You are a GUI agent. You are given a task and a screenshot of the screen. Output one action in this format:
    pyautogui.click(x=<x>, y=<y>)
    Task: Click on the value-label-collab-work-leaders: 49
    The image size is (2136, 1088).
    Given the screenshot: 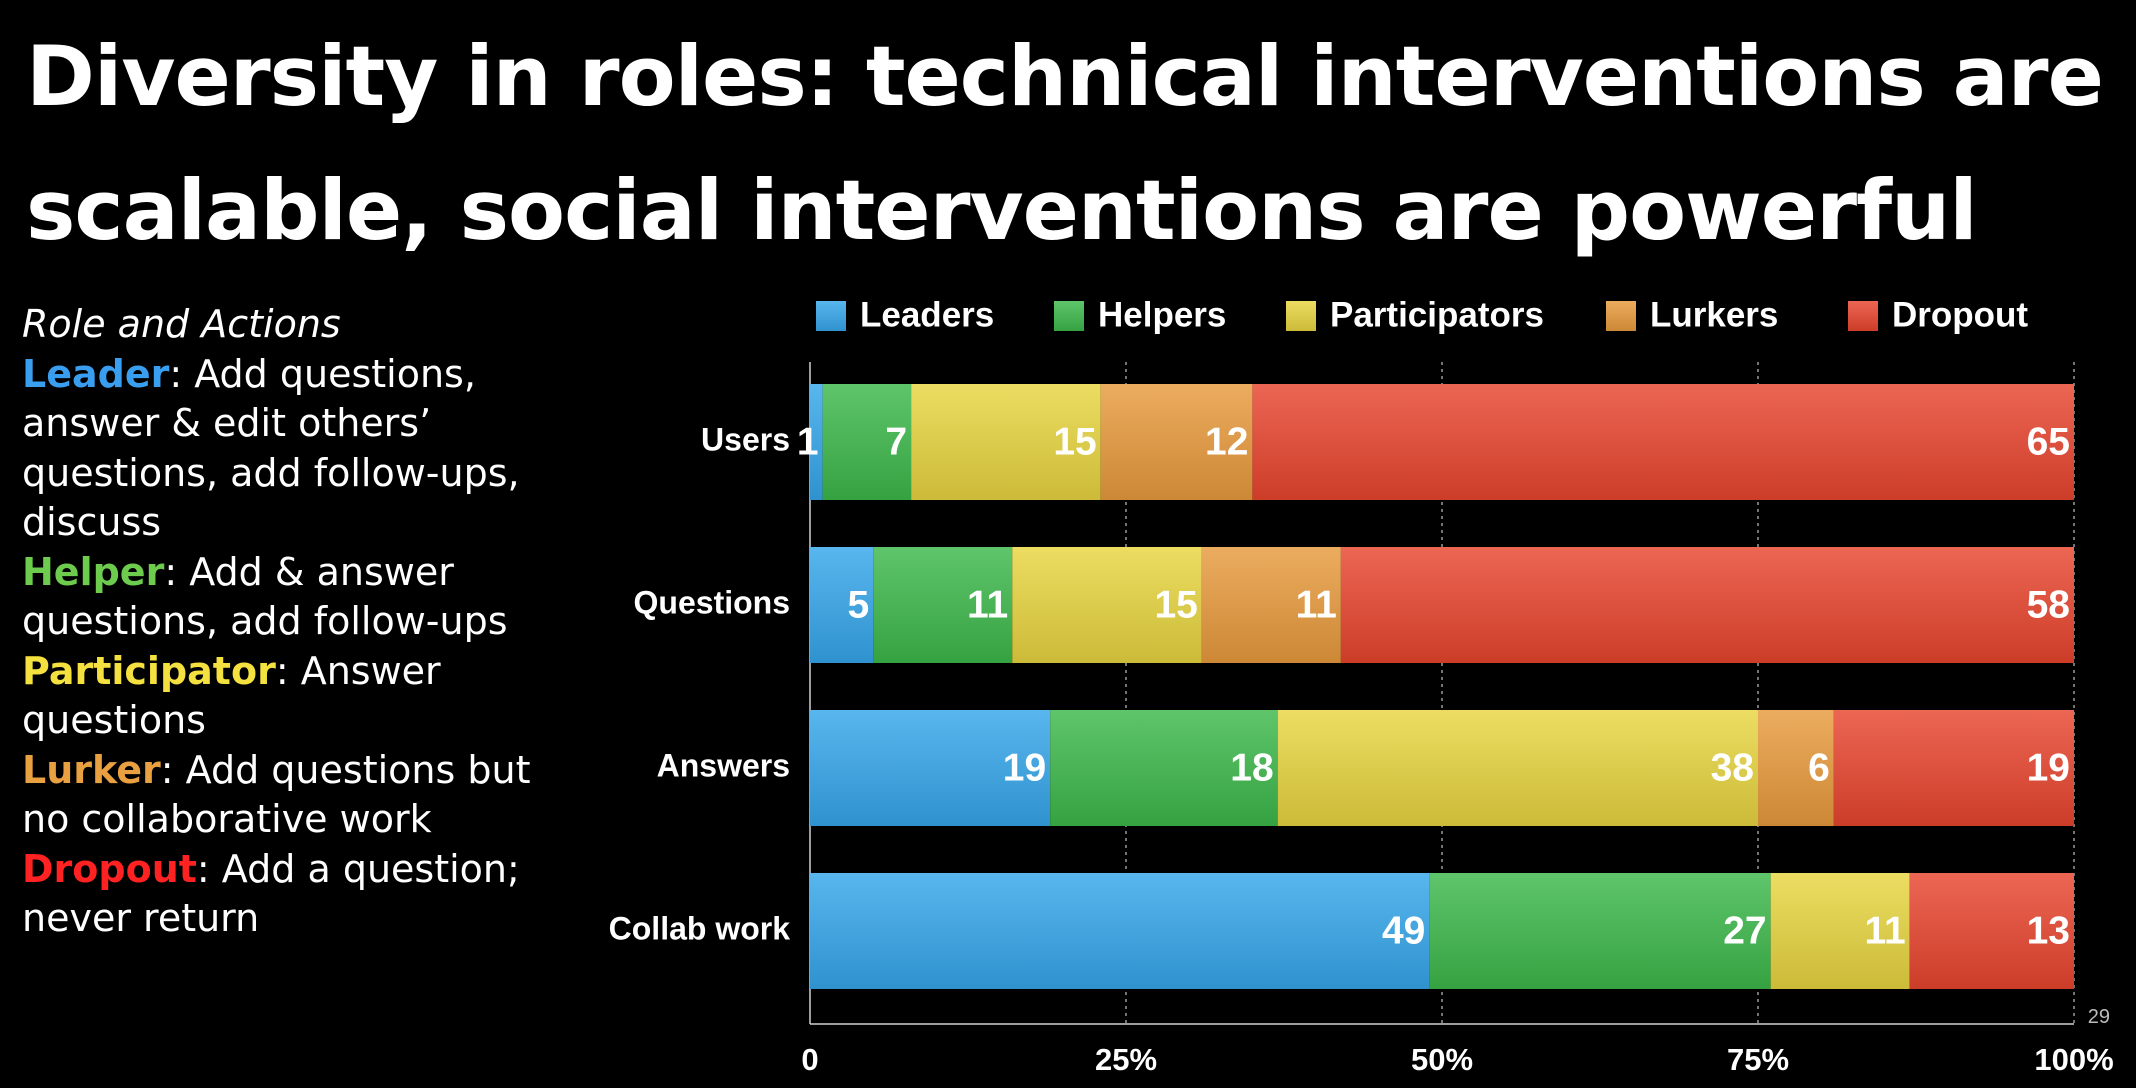 What is the action you would take?
    pyautogui.click(x=1403, y=930)
    